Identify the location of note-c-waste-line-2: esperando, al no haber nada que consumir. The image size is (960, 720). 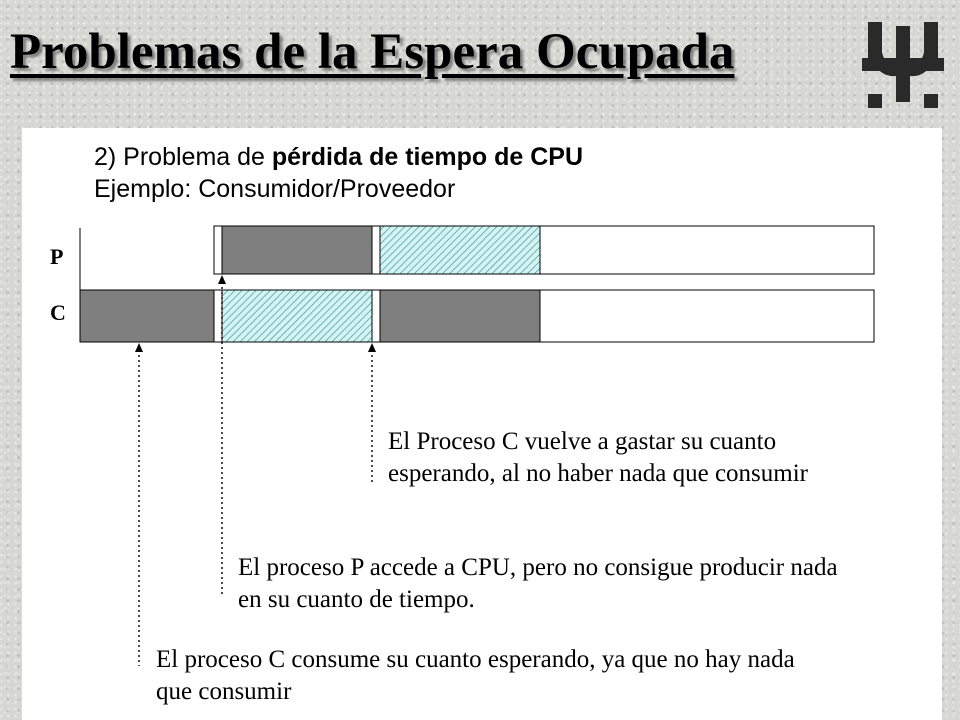
(598, 473).